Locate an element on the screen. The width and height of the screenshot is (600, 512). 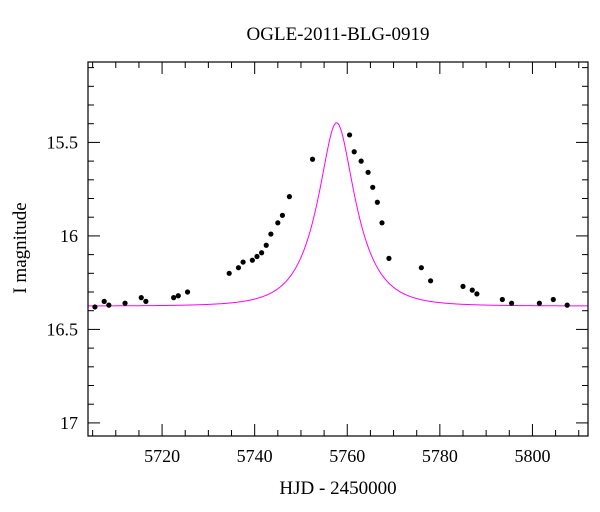
x-tick-label: 5740 is located at coordinates (255, 456).